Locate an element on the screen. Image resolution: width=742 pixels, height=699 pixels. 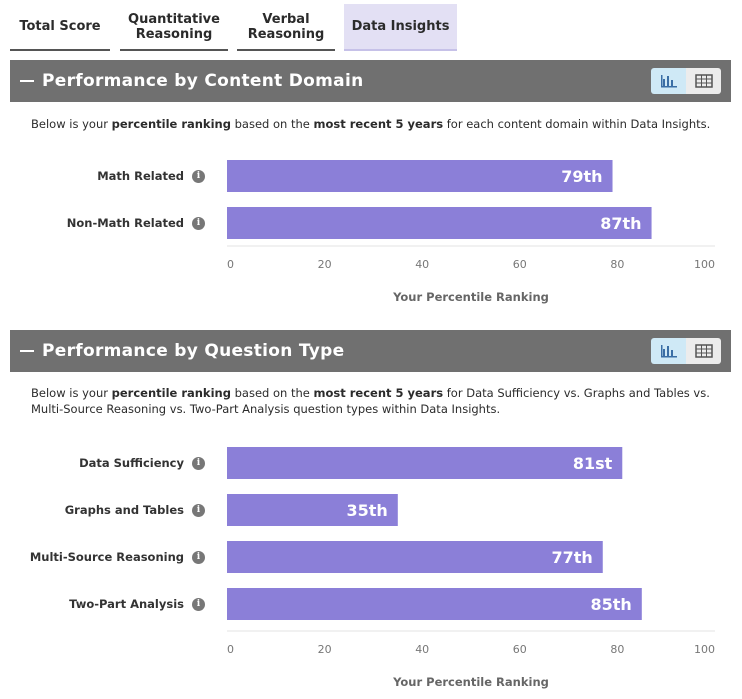
section-header: Performance by Content Domain is located at coordinates (370, 81).